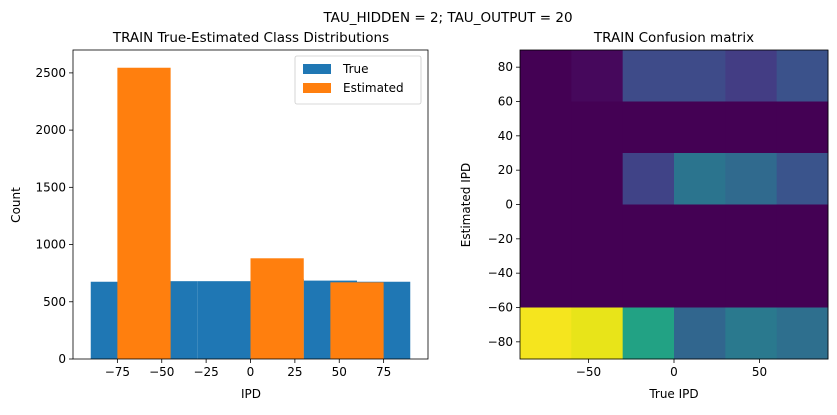 This screenshot has height=415, width=837. What do you see at coordinates (751, 179) in the screenshot?
I see `confusion-cell-r2-c4` at bounding box center [751, 179].